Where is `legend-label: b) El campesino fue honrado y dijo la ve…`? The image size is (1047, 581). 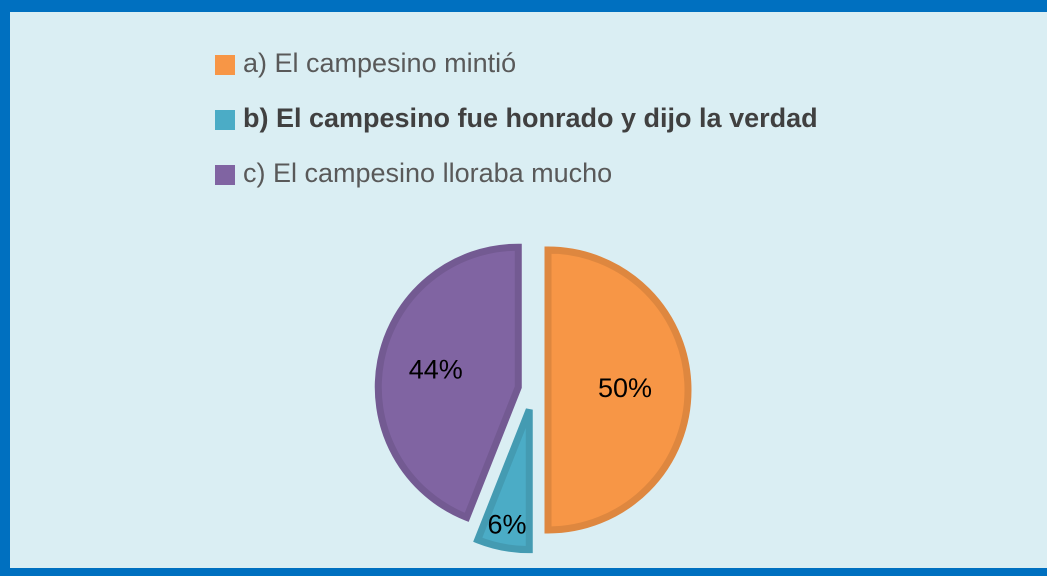 legend-label: b) El campesino fue honrado y dijo la ve… is located at coordinates (530, 118).